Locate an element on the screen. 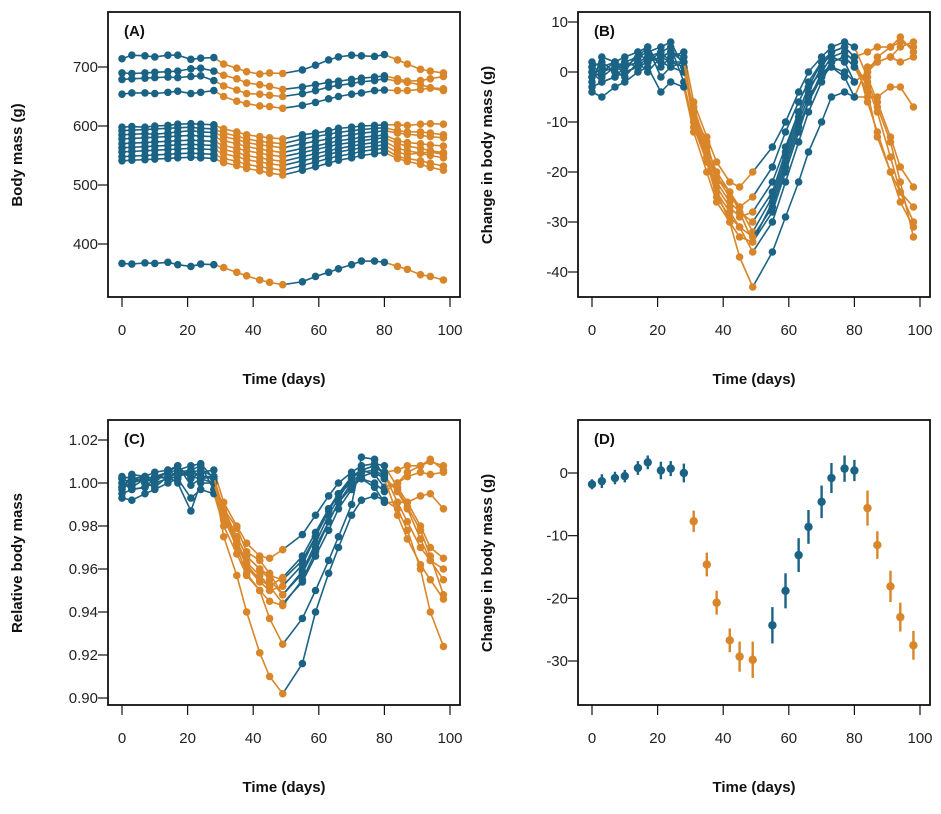 This screenshot has width=941, height=814. y-tick-label: -40 is located at coordinates (557, 272).